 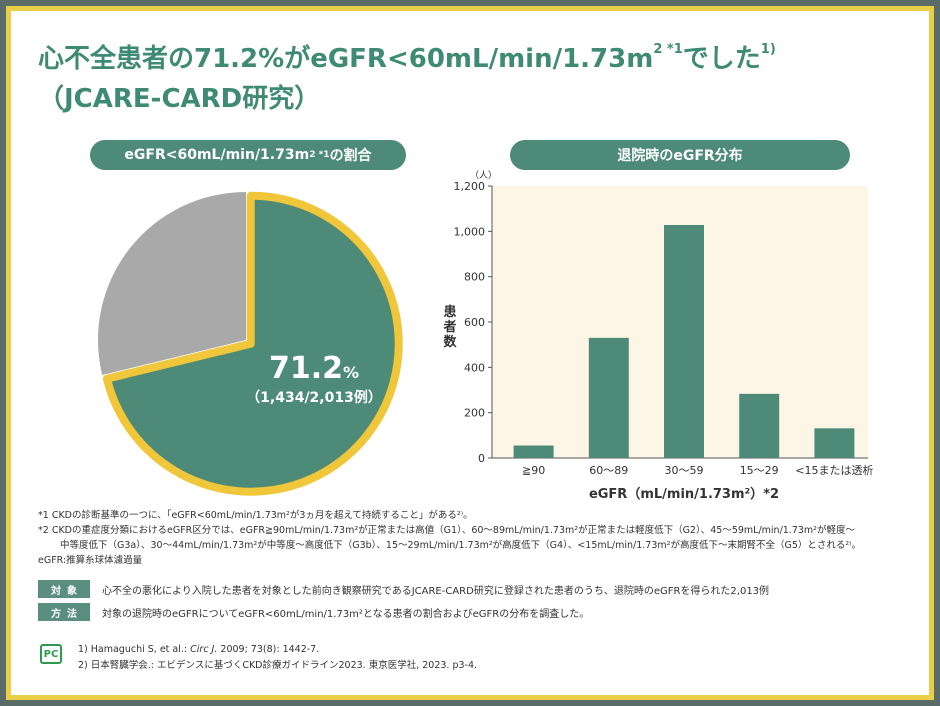 I want to click on x-tick-label: ≧90, so click(x=533, y=470).